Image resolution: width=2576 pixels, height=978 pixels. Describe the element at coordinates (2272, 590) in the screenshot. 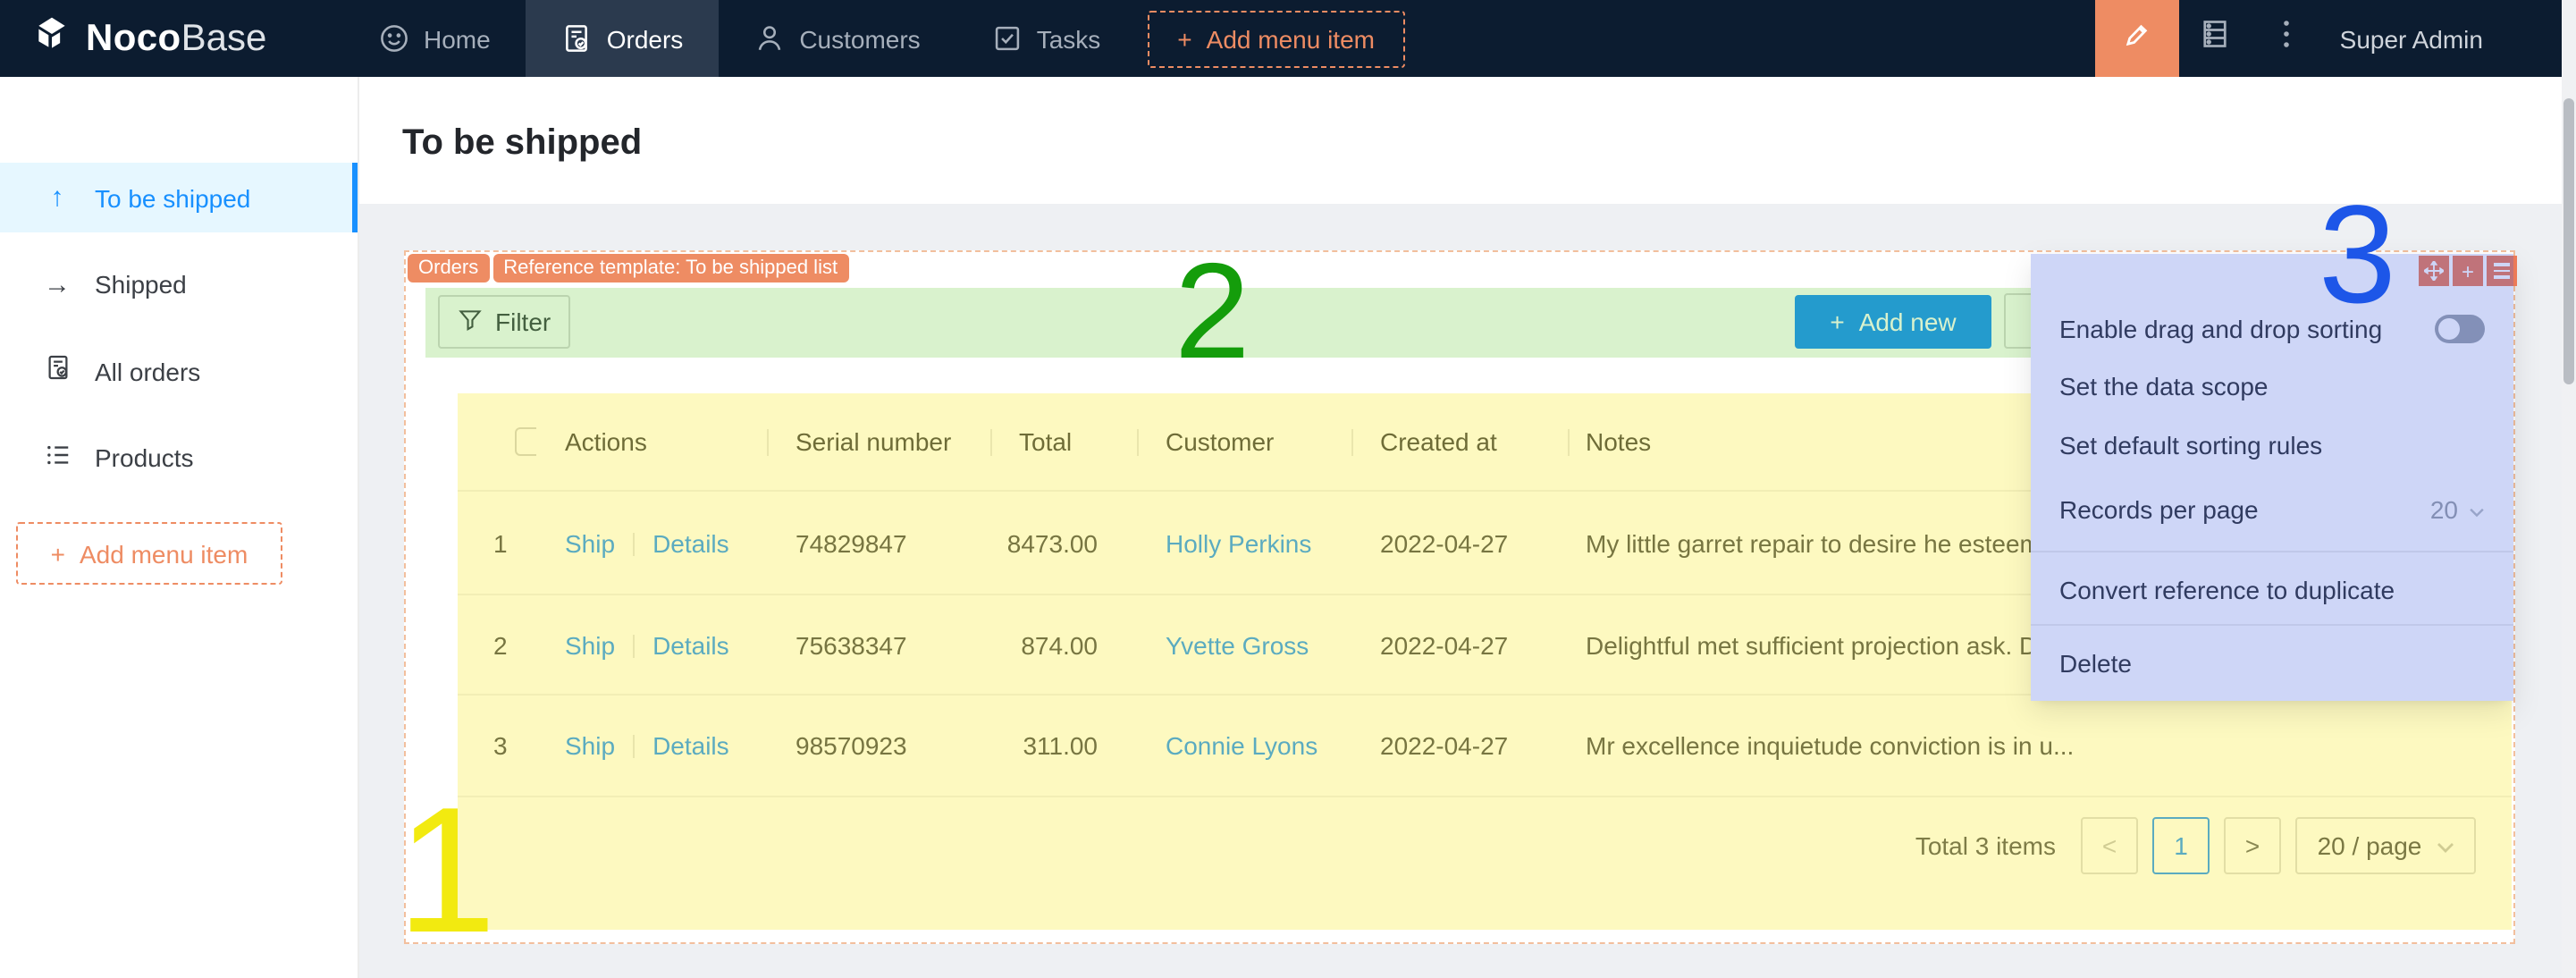

I see `menu-item-convert-reference: Convert reference to duplicate` at that location.